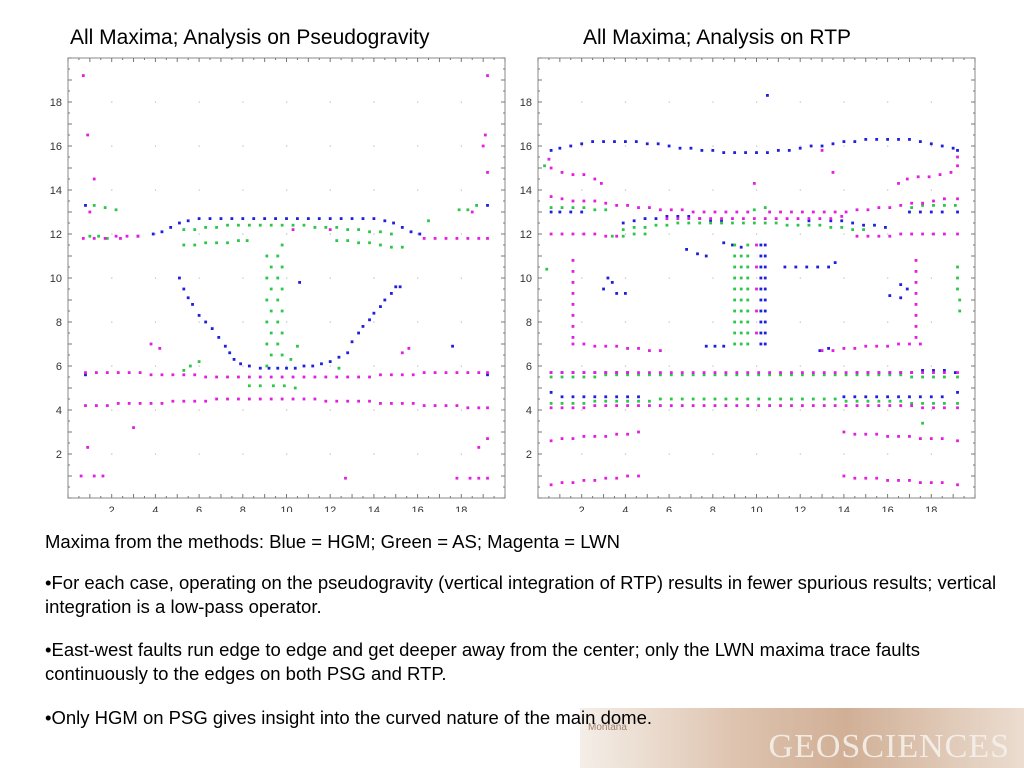 Image resolution: width=1024 pixels, height=768 pixels. I want to click on y-tick-label: 2, so click(529, 455).